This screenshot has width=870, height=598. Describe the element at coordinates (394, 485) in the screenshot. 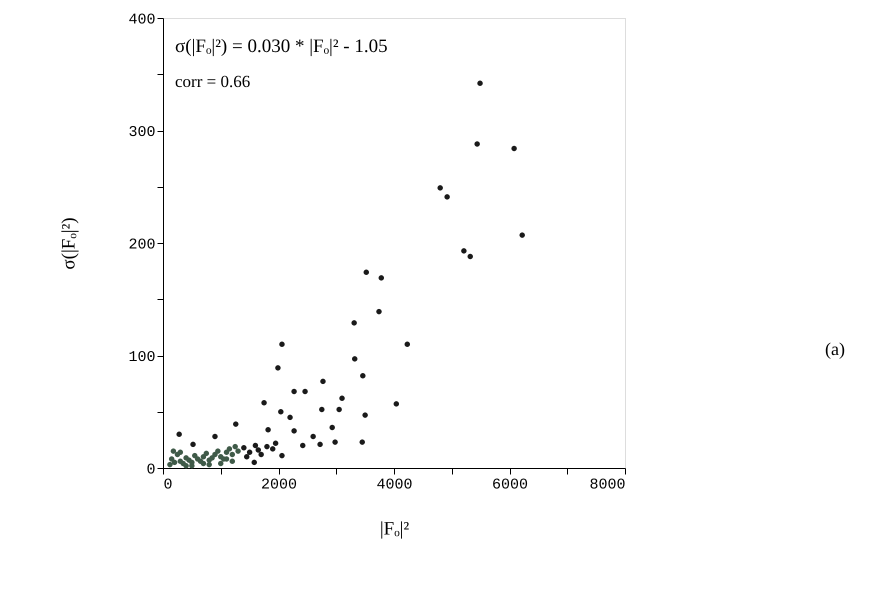

I see `x-tick-label: 4000` at that location.